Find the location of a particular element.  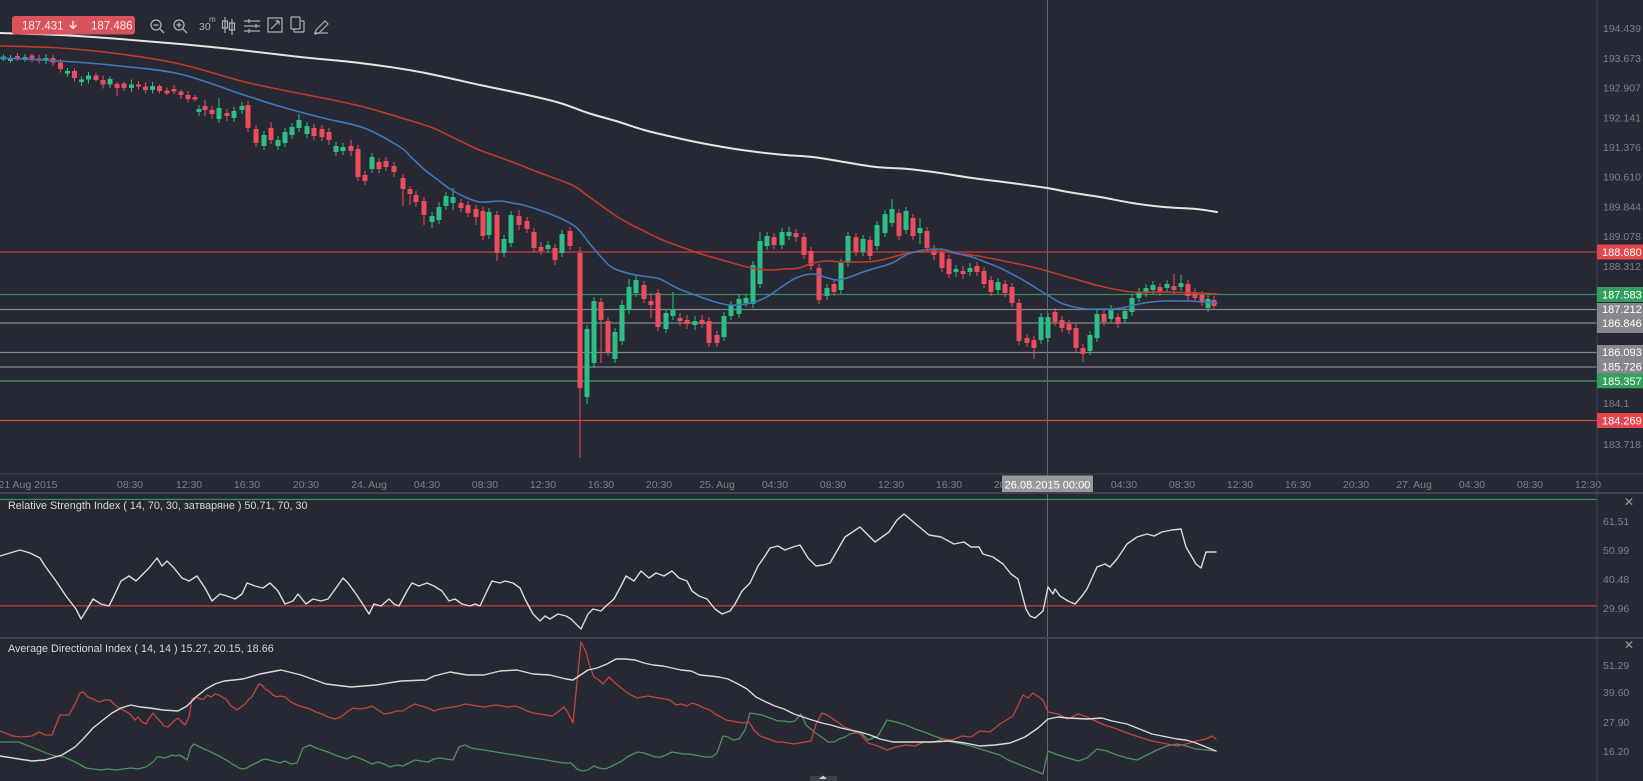

svg-text: 187.431 is located at coordinates (43, 27).